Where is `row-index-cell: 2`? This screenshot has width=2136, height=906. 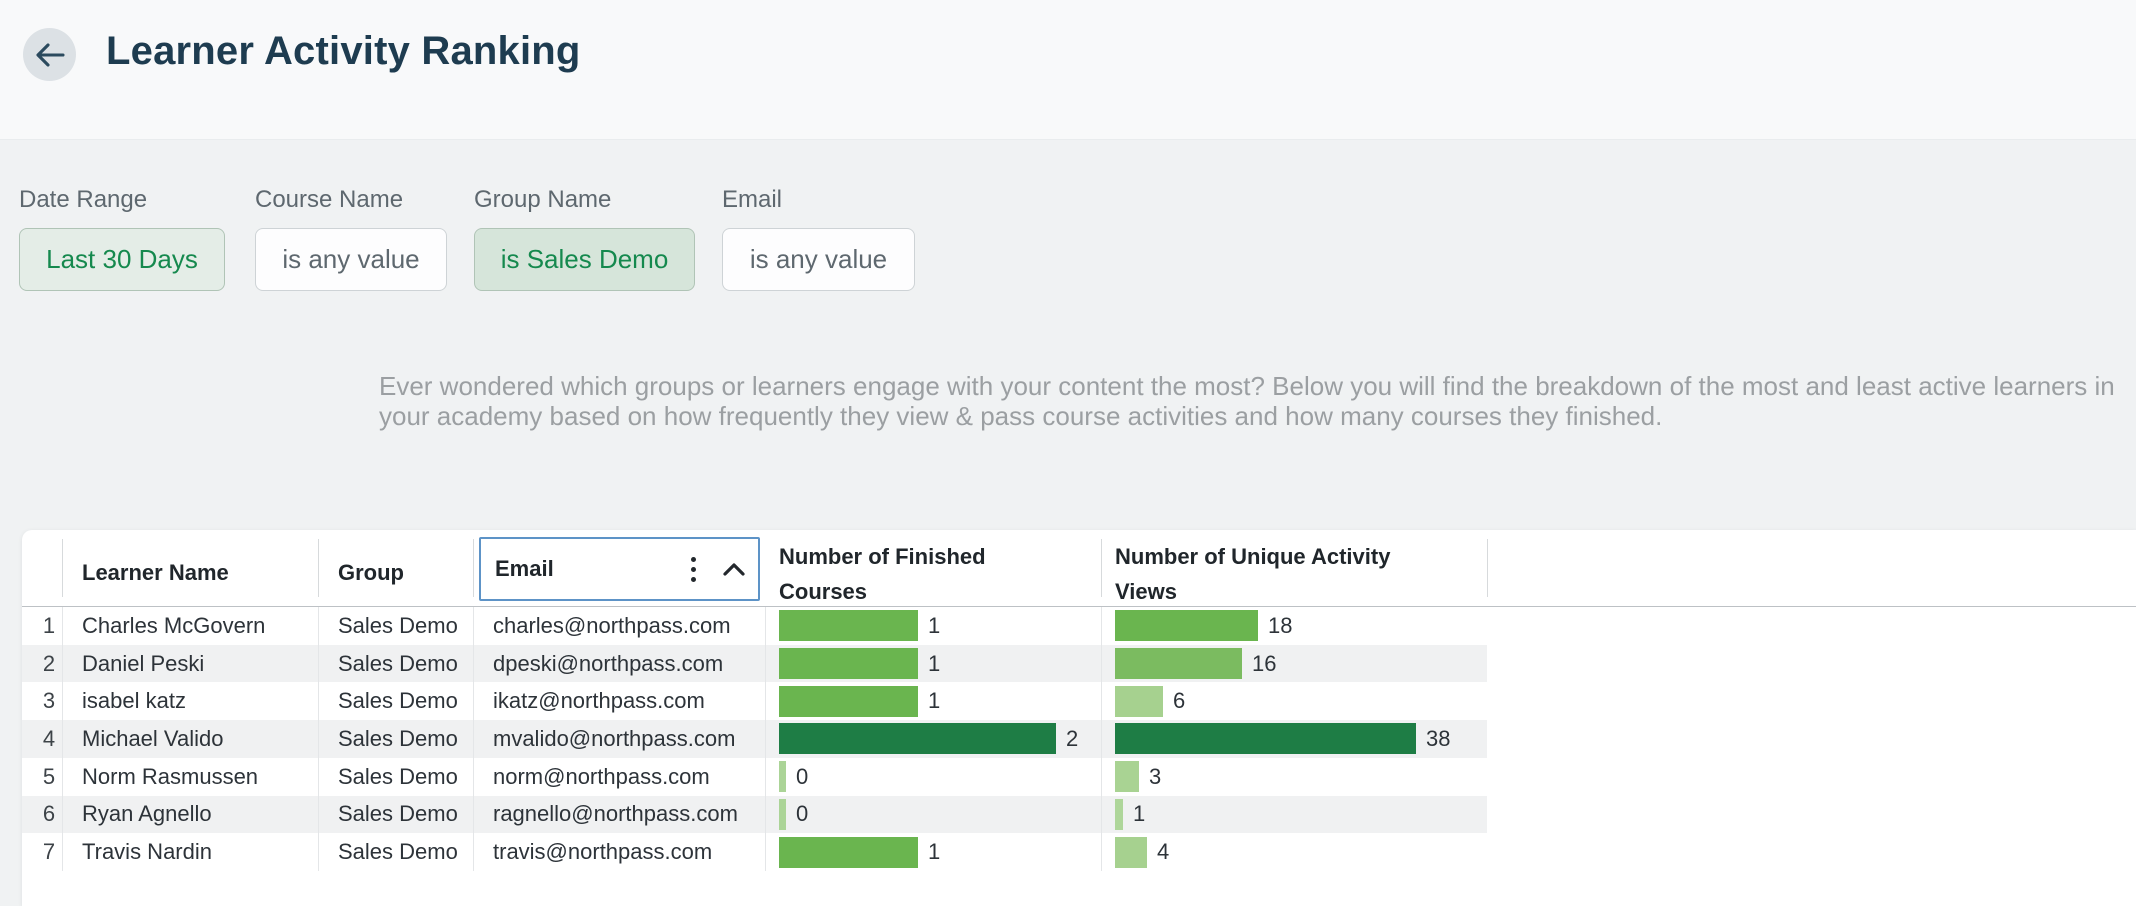
row-index-cell: 2 is located at coordinates (49, 663).